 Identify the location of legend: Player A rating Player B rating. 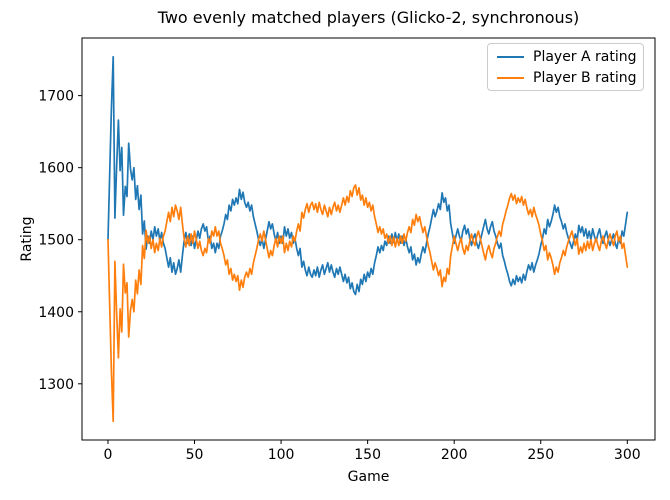
(565, 67).